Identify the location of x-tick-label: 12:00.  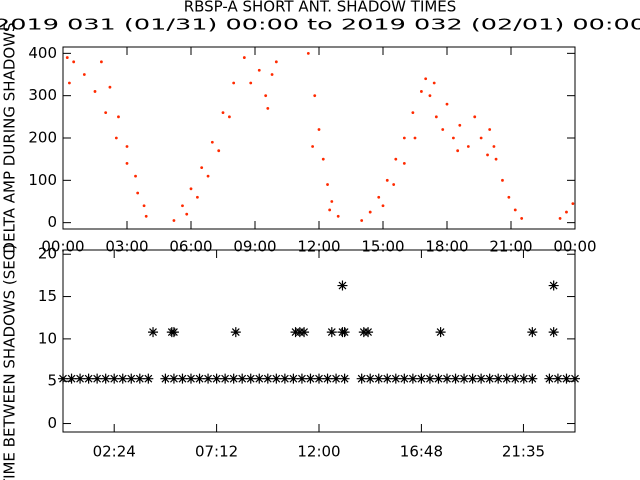
(318, 452).